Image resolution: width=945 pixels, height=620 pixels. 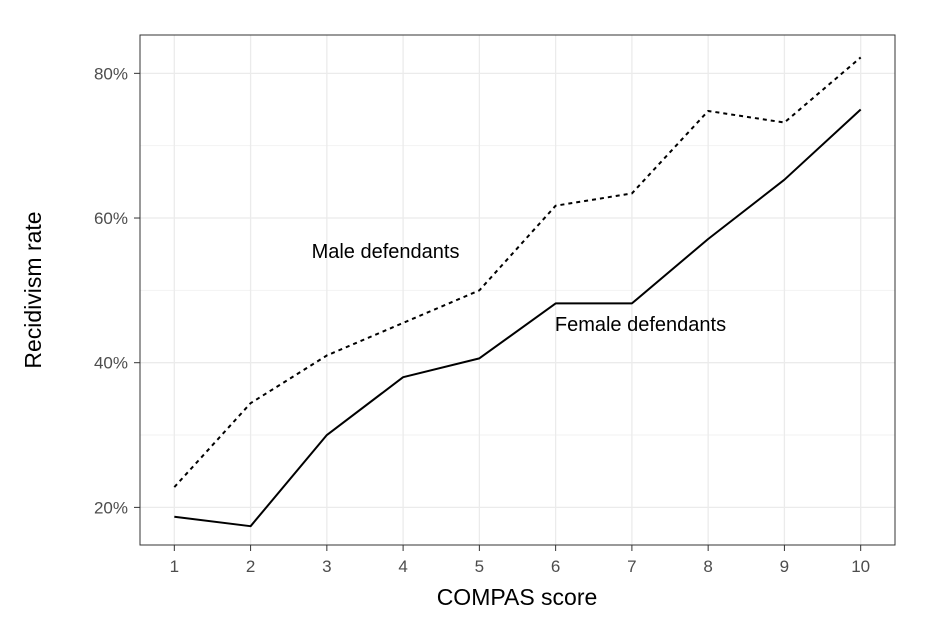 What do you see at coordinates (111, 363) in the screenshot?
I see `y-tick-label: 40%` at bounding box center [111, 363].